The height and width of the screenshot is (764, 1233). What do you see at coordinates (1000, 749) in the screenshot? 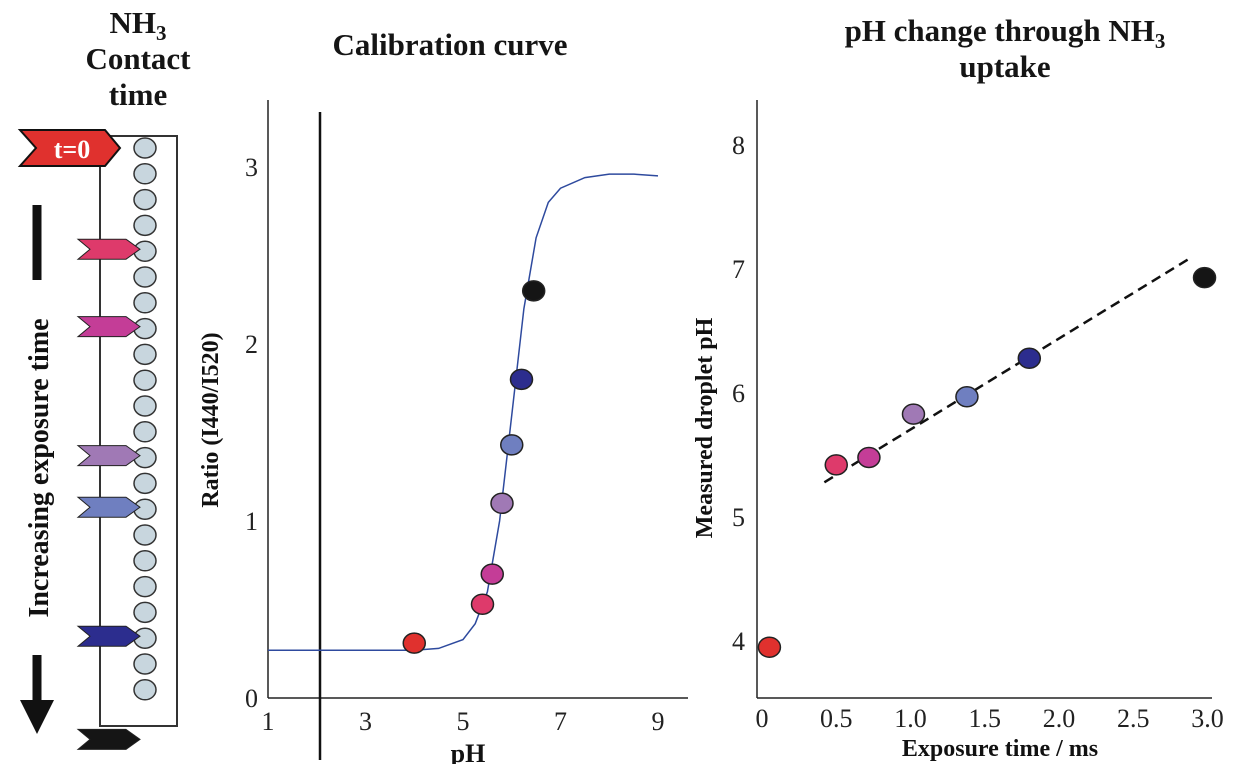
I see `up-x-axis-label: Exposure time / ms` at bounding box center [1000, 749].